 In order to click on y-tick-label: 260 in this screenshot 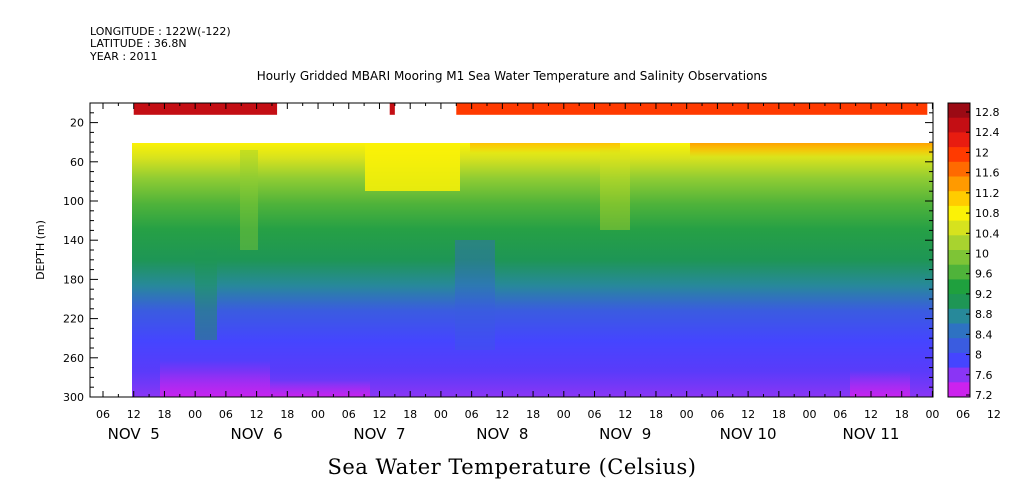, I will do `click(73, 358)`.